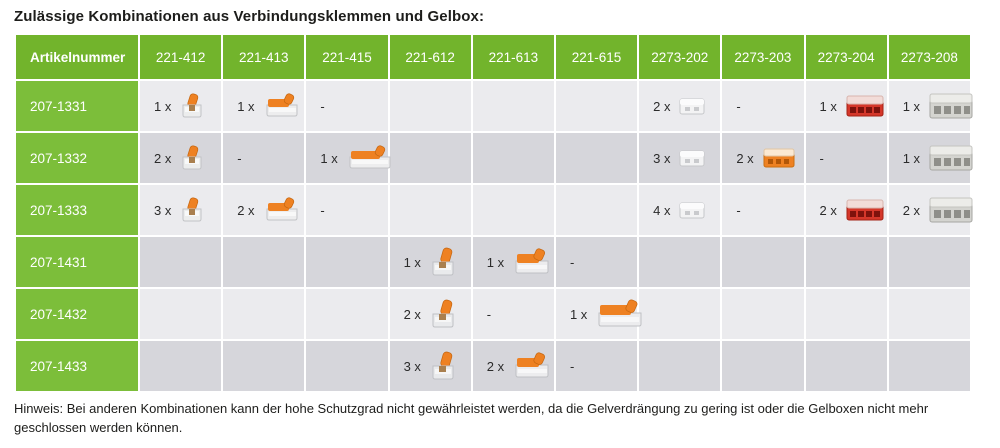  Describe the element at coordinates (680, 210) in the screenshot. I see `combination-cell: 4 x` at that location.